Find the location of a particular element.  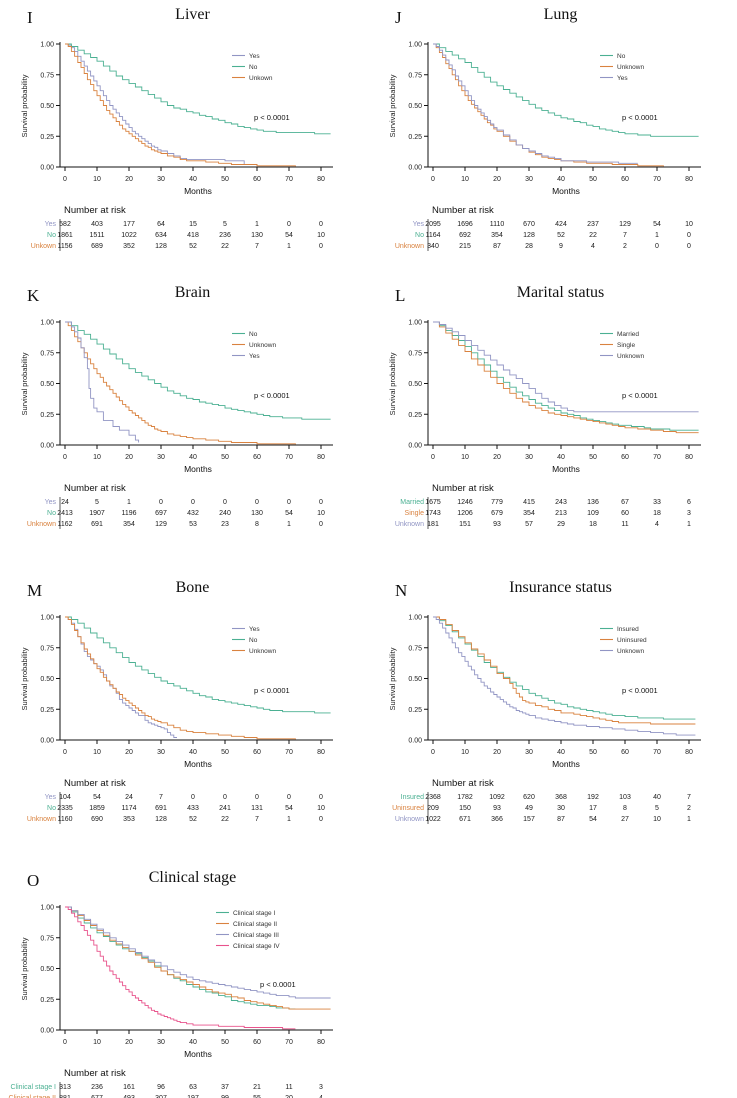

risk-value: 23 is located at coordinates (225, 524).